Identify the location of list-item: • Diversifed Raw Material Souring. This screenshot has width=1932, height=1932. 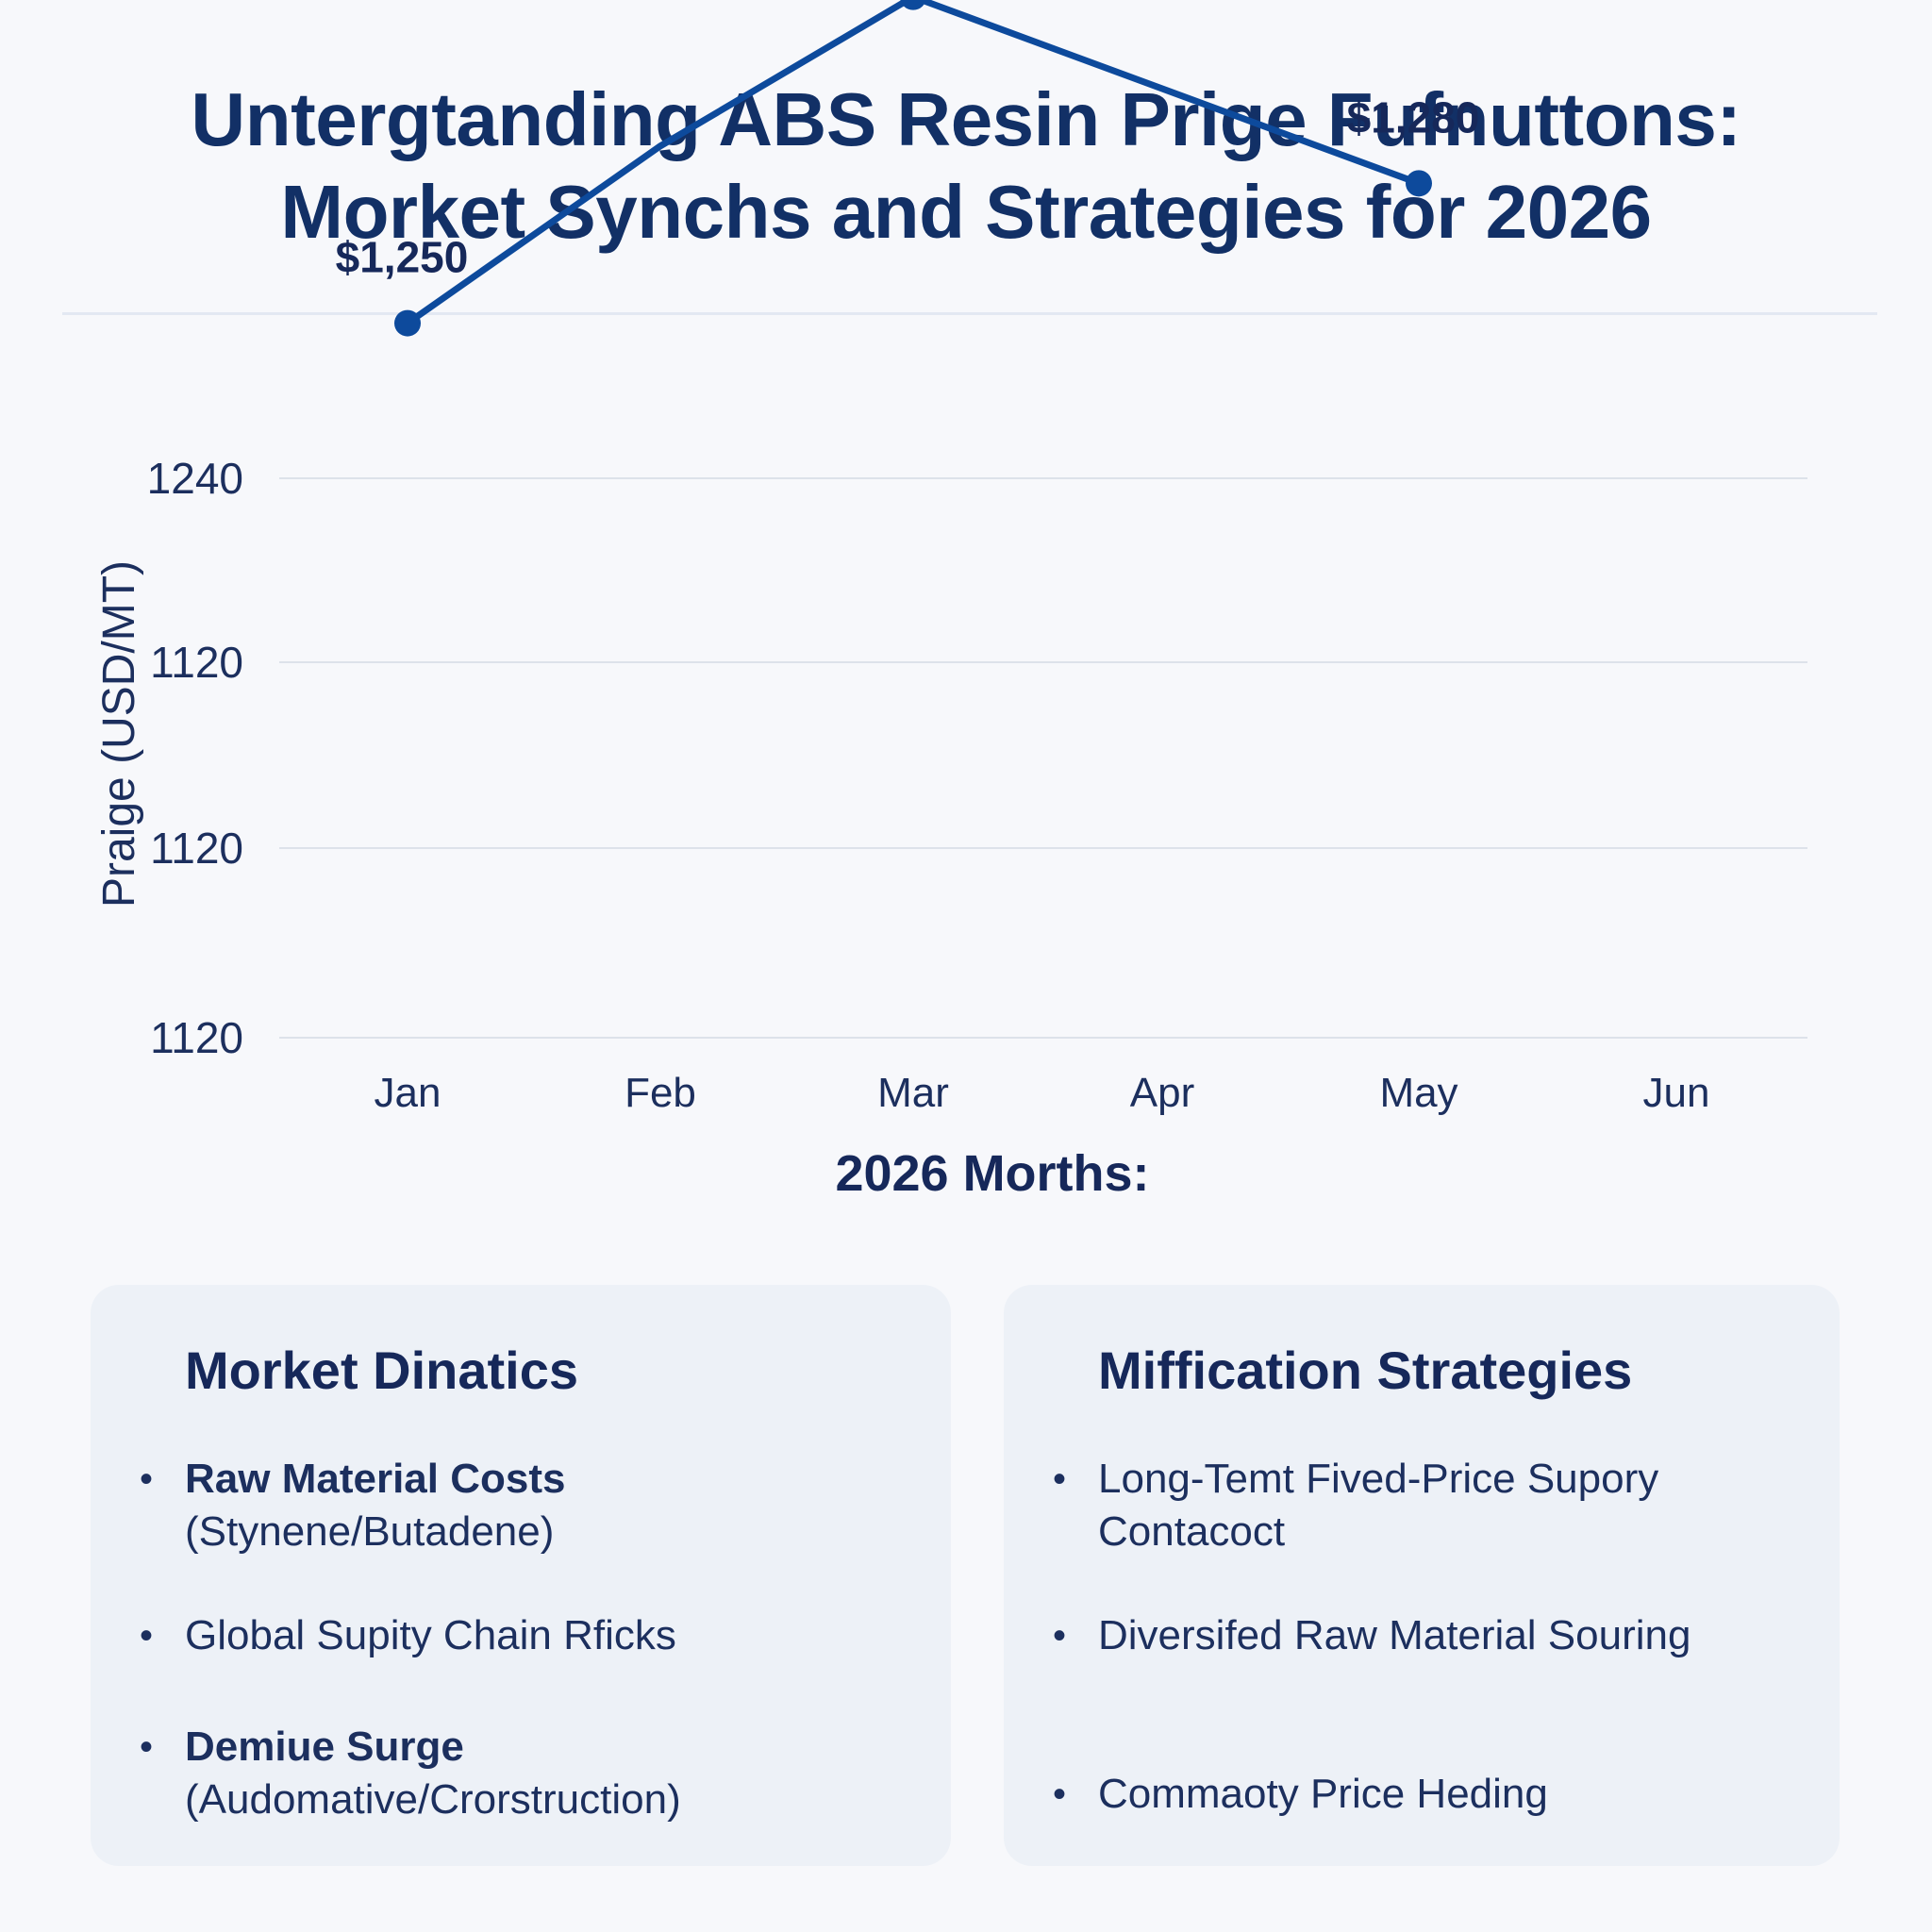
(1434, 1635).